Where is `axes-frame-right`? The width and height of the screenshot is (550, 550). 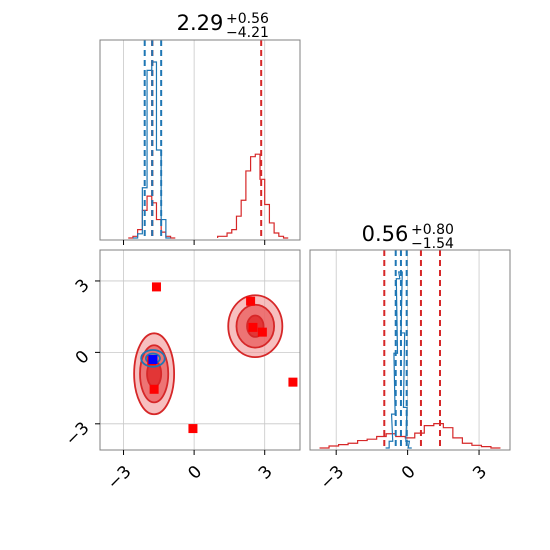 axes-frame-right is located at coordinates (410, 350).